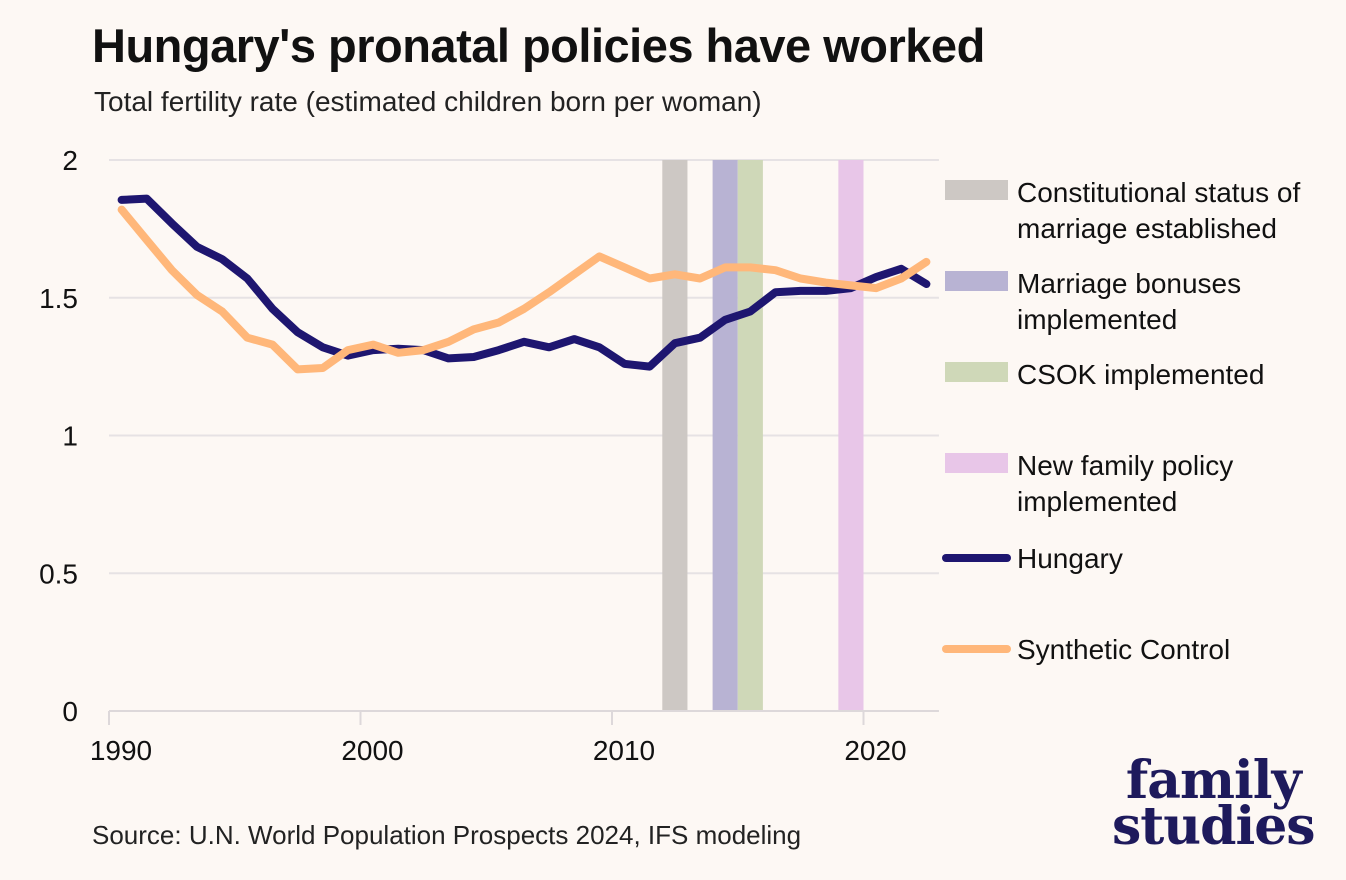 Image resolution: width=1346 pixels, height=880 pixels. I want to click on legend-label: Constitutional status of, so click(1158, 192).